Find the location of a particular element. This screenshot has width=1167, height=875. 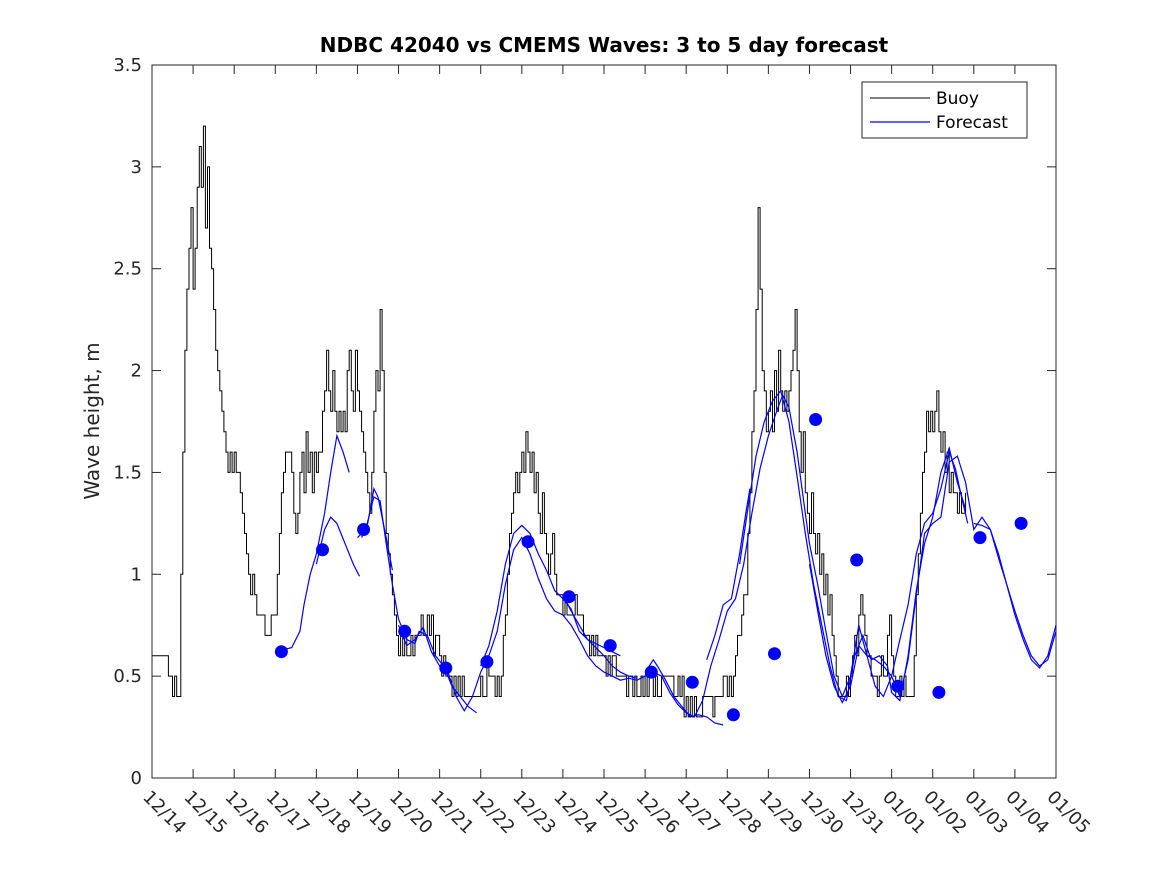

y-tick-label: 1 is located at coordinates (136, 574).